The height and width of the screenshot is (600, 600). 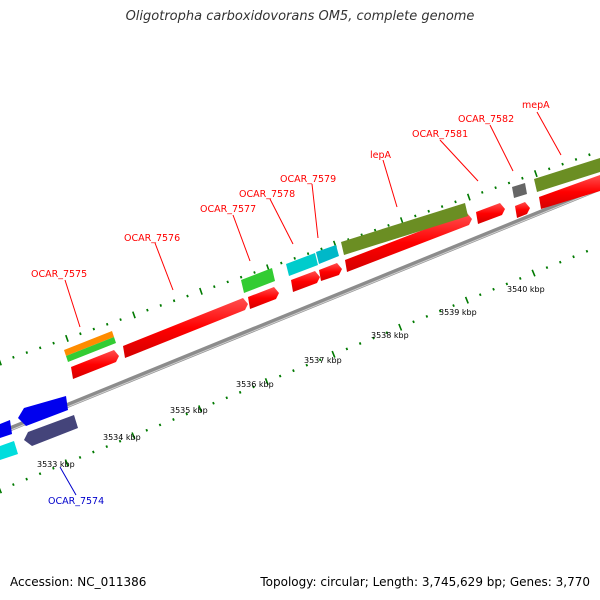 I want to click on label-ocar-7582: OCAR_7582, so click(x=486, y=119).